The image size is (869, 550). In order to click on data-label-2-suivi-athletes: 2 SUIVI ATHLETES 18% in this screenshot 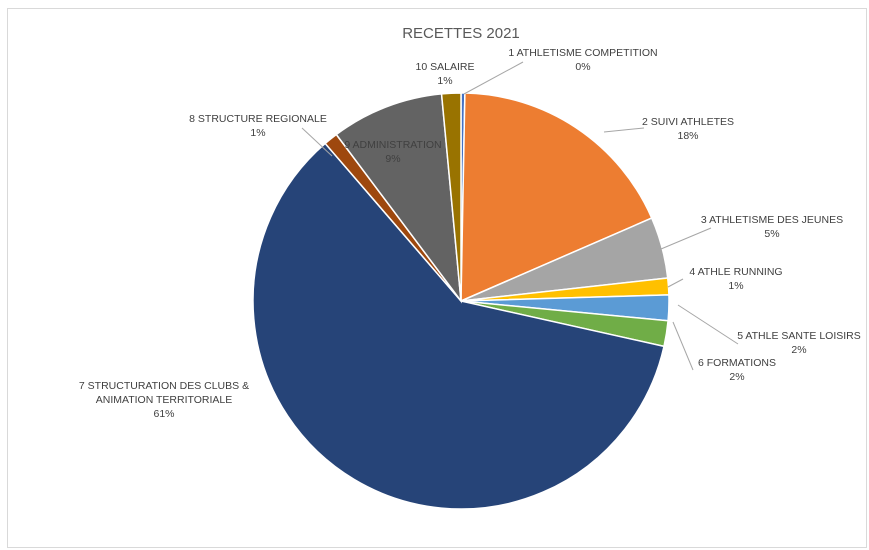, I will do `click(688, 129)`.